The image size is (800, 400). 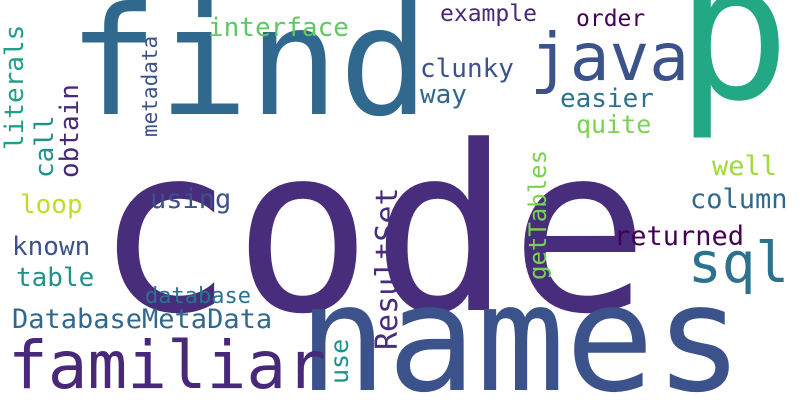 I want to click on word-sql: sql, so click(x=739, y=263).